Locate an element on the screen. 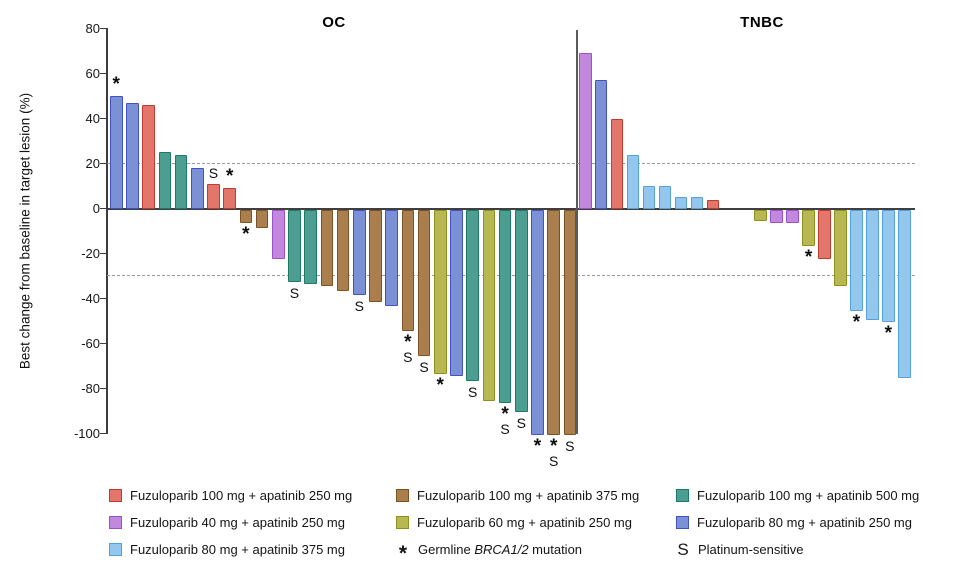 The height and width of the screenshot is (578, 976). legend-label: Fuzuloparib 40 mg + apatinib 250 mg is located at coordinates (237, 522).